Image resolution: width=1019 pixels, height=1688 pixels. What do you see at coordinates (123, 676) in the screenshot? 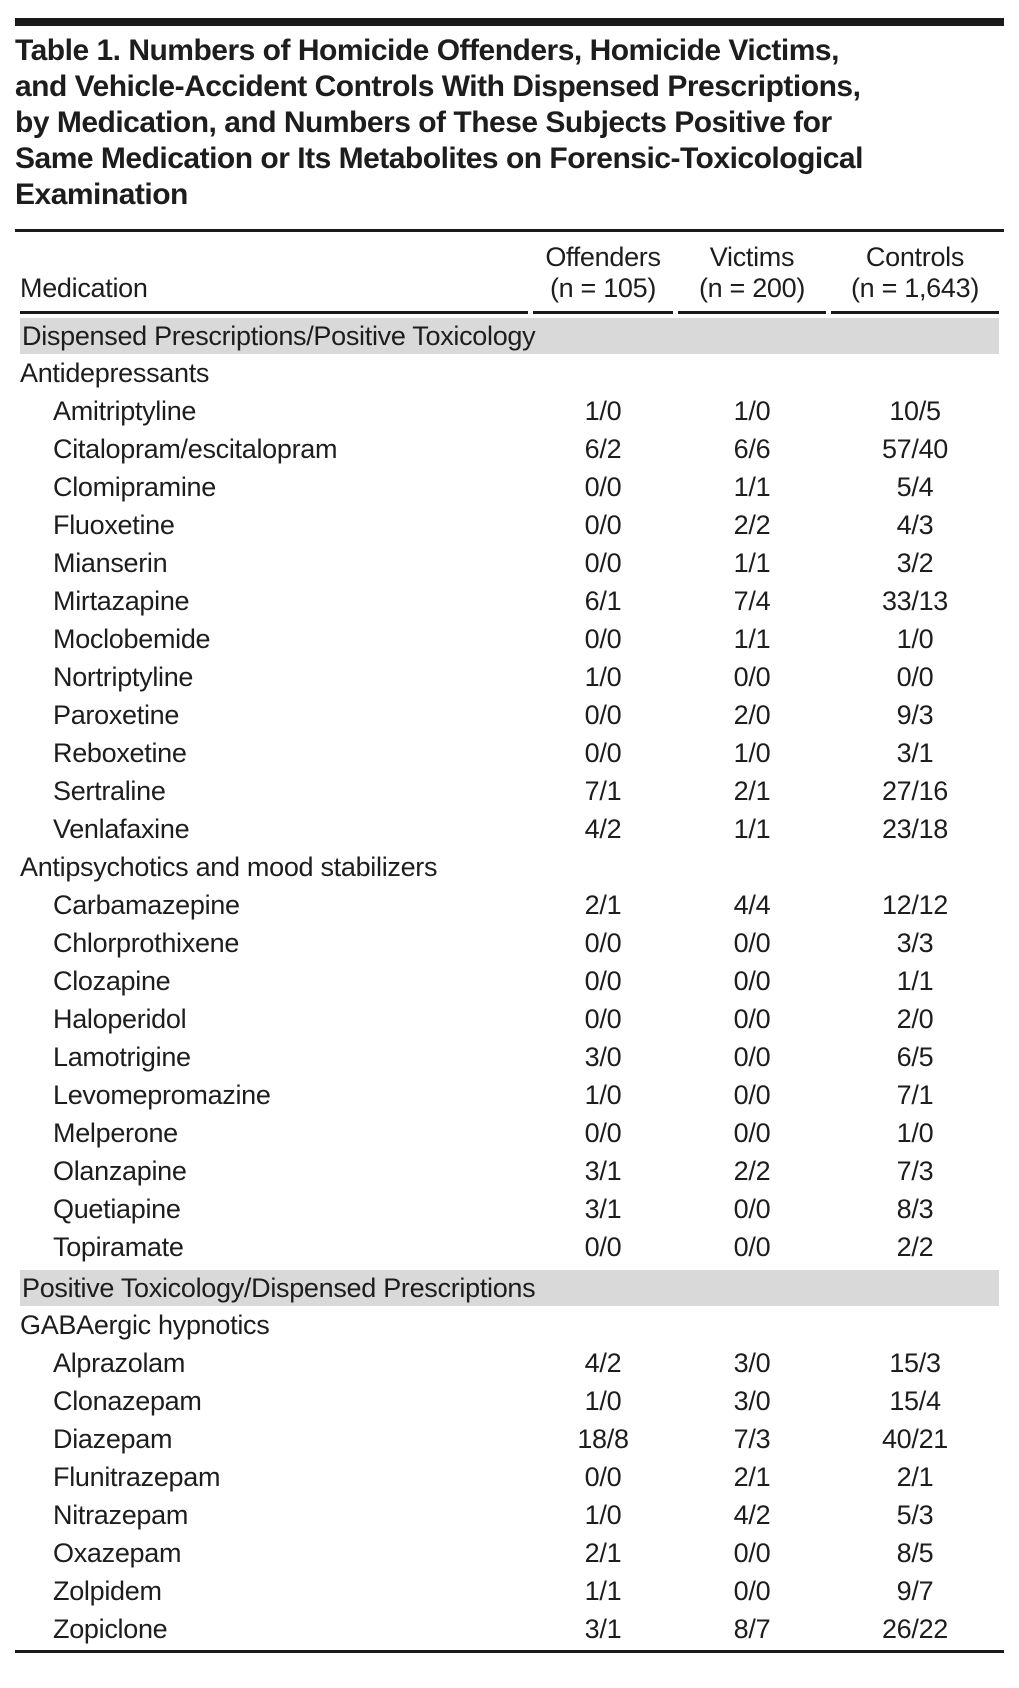
I see `medication-cell: Nortriptyline` at bounding box center [123, 676].